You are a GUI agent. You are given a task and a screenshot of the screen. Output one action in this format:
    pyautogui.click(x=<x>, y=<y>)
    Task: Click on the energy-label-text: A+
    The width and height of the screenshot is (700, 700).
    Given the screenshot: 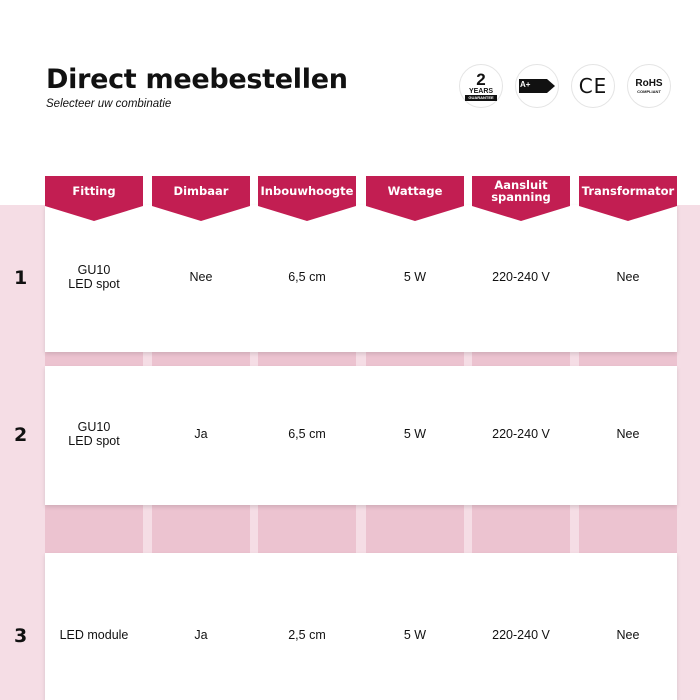 What is the action you would take?
    pyautogui.click(x=525, y=84)
    